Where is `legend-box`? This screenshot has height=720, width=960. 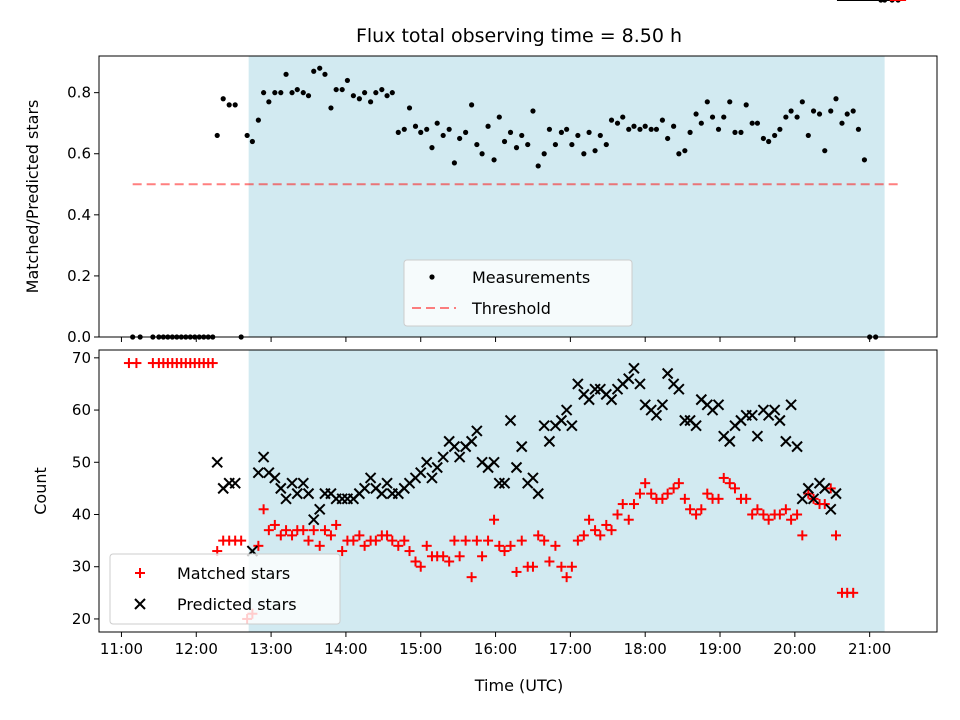 legend-box is located at coordinates (518, 293).